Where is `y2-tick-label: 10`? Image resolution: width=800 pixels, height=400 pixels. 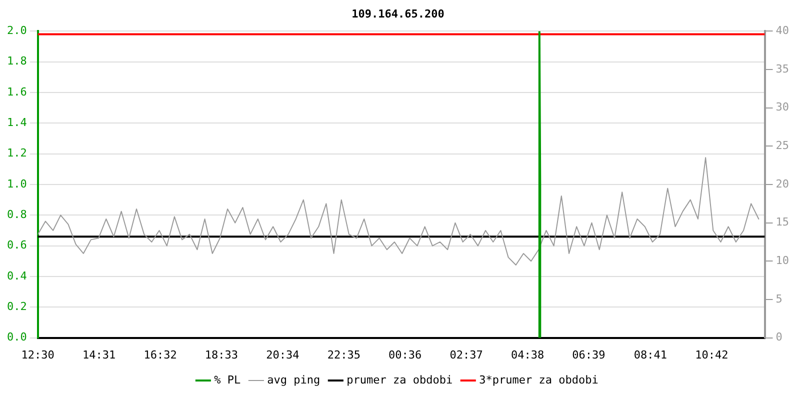
y2-tick-label: 10 is located at coordinates (783, 261).